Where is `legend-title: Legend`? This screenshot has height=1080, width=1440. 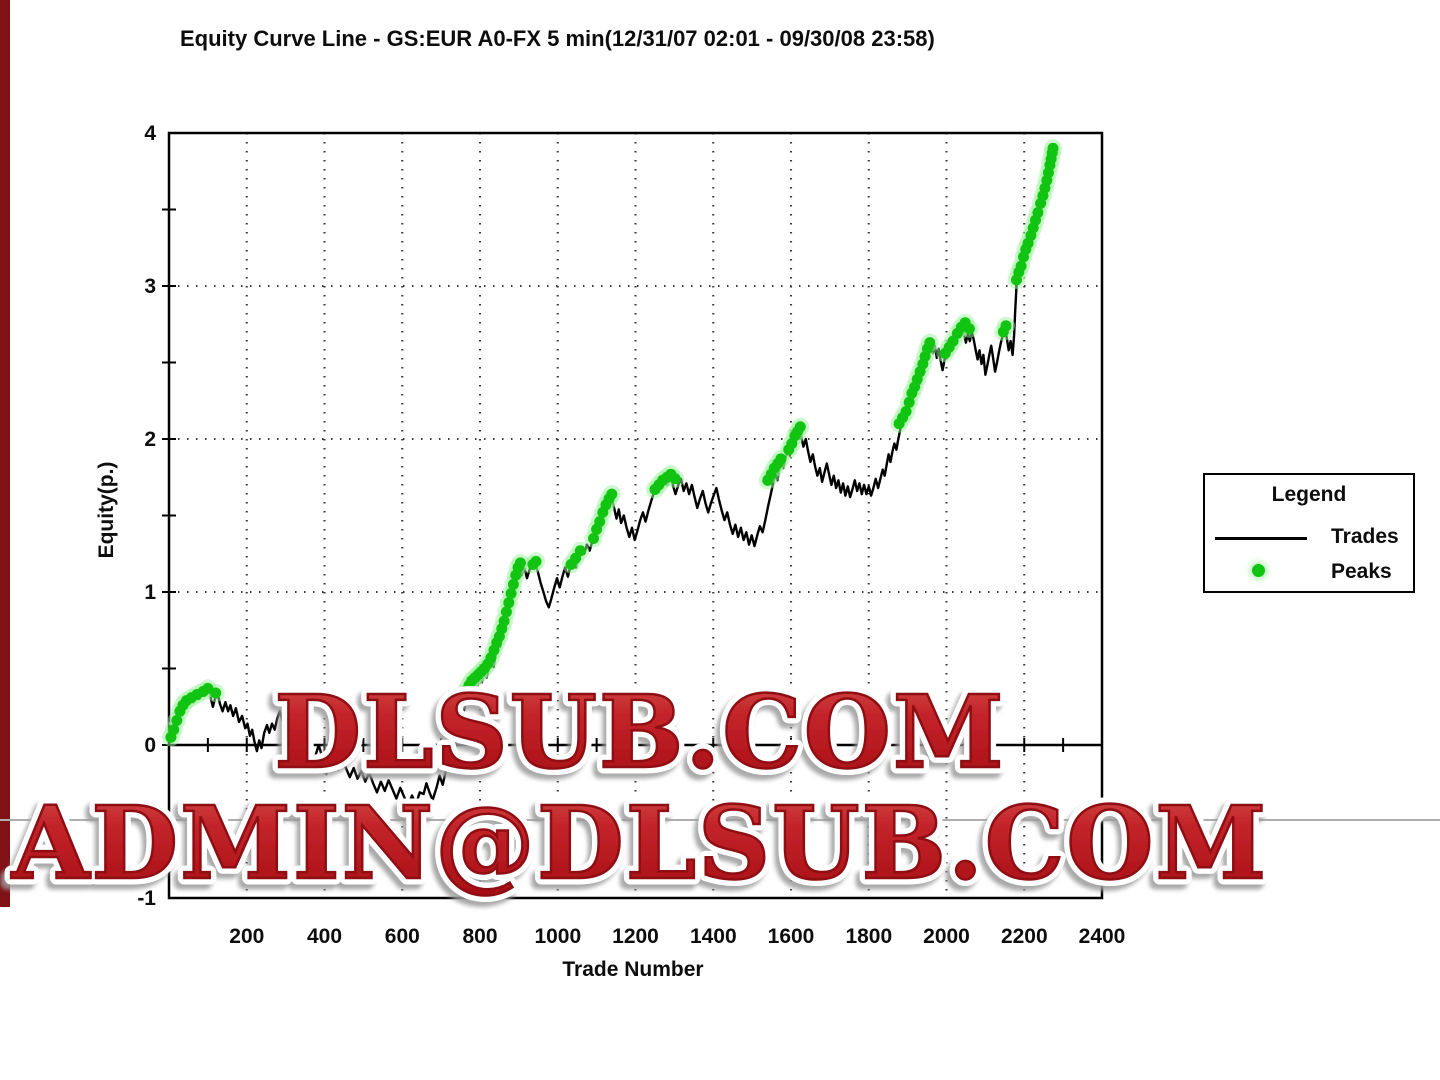 legend-title: Legend is located at coordinates (1309, 494).